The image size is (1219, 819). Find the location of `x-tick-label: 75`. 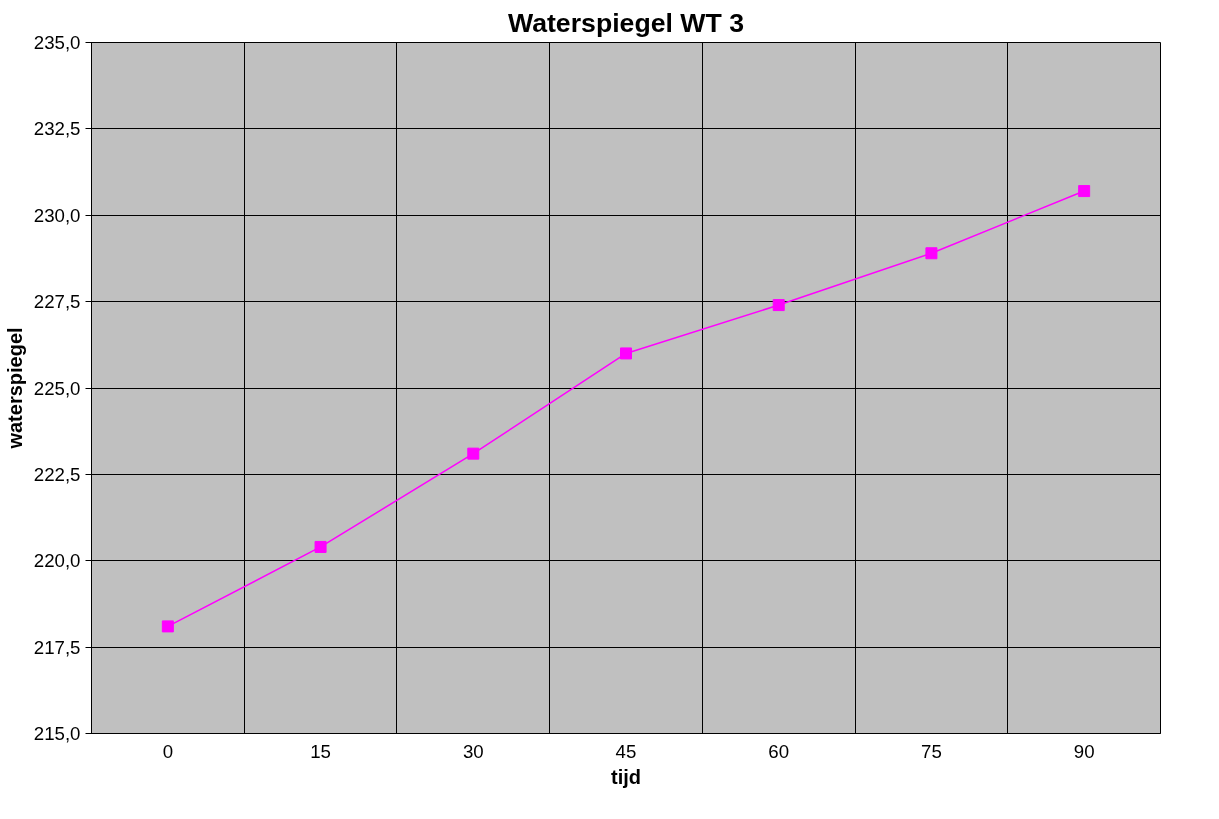

x-tick-label: 75 is located at coordinates (931, 751).